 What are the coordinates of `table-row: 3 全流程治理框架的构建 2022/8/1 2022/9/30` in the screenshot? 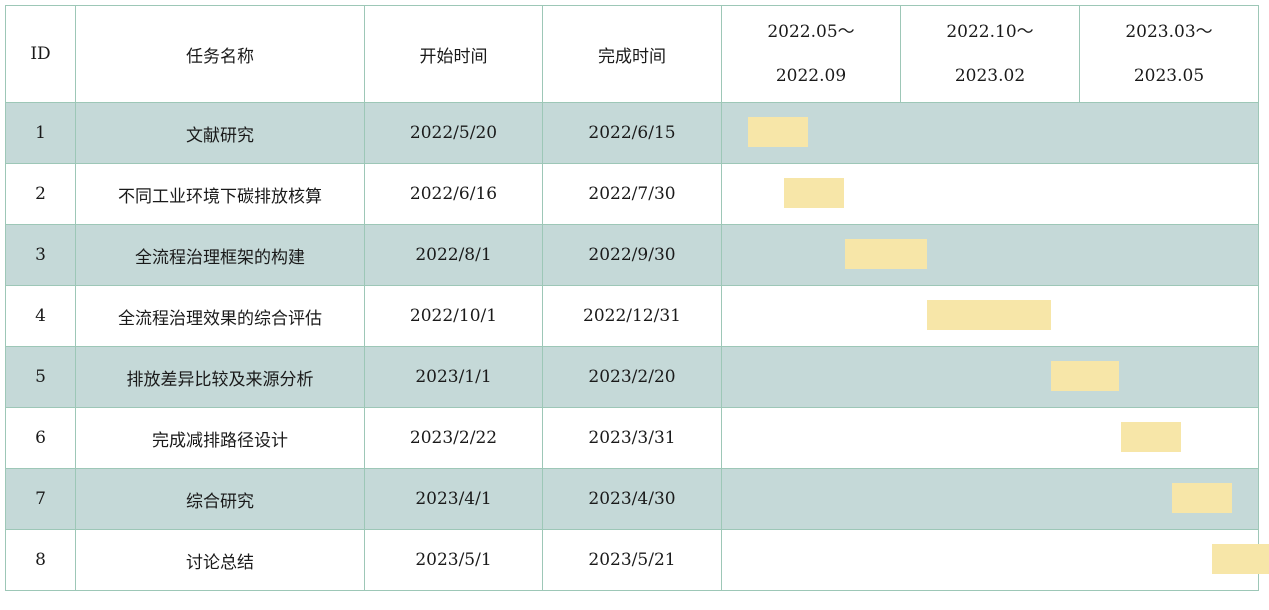 It's located at (632, 255).